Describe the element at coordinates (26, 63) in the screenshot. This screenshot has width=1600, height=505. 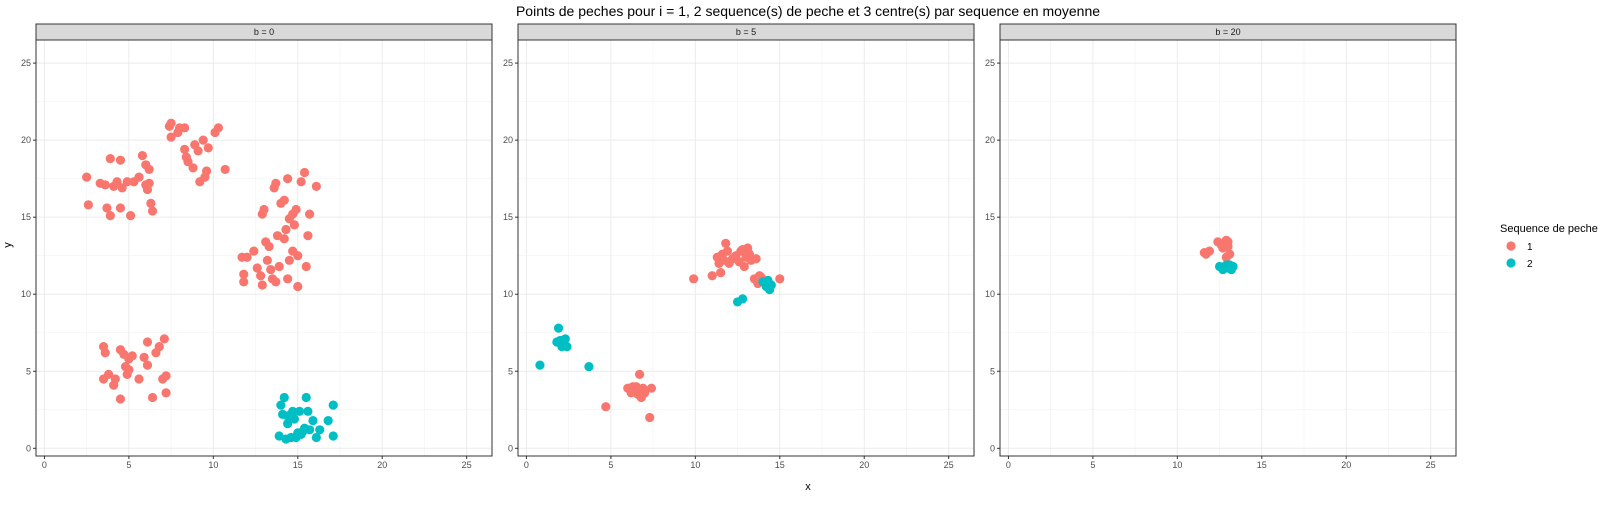
I see `y-tick-label: 25` at that location.